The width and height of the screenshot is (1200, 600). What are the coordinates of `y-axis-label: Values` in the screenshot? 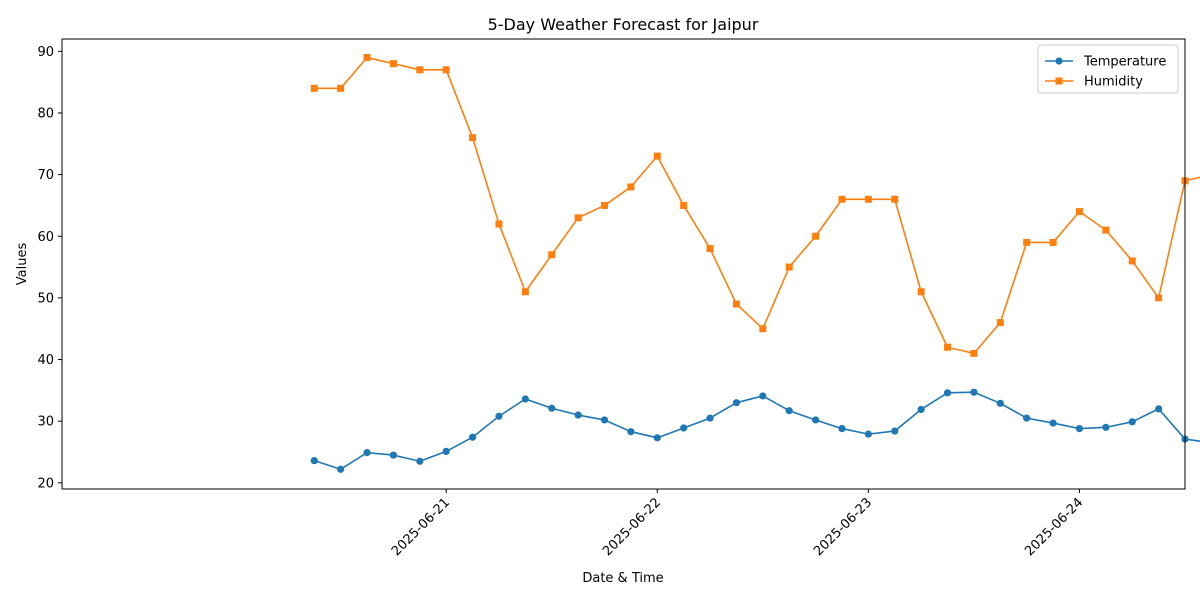 It's located at (22, 264).